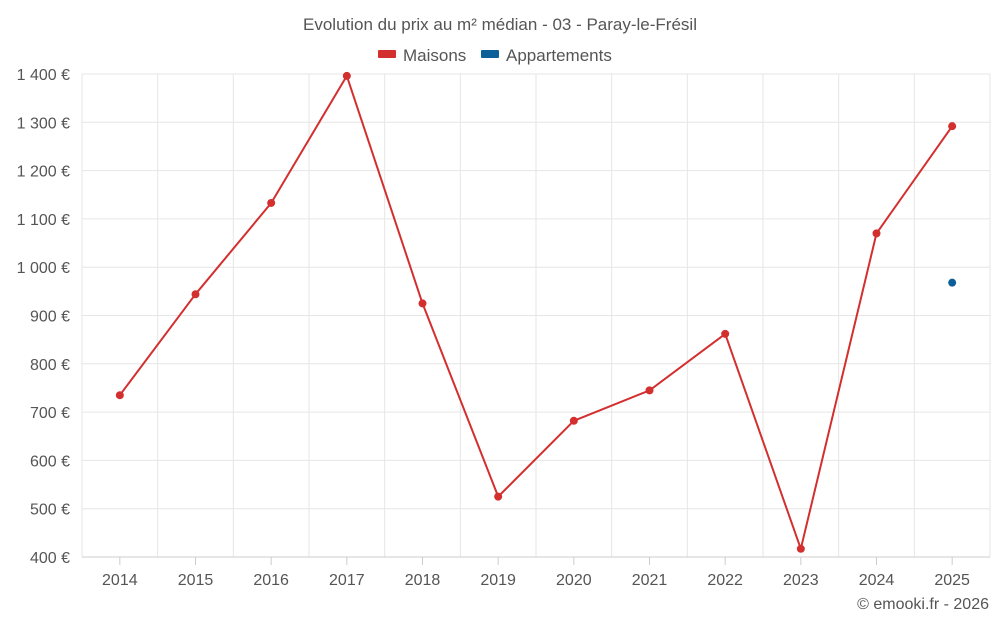 This screenshot has width=1000, height=625. What do you see at coordinates (725, 580) in the screenshot?
I see `x-tick-label: 2022` at bounding box center [725, 580].